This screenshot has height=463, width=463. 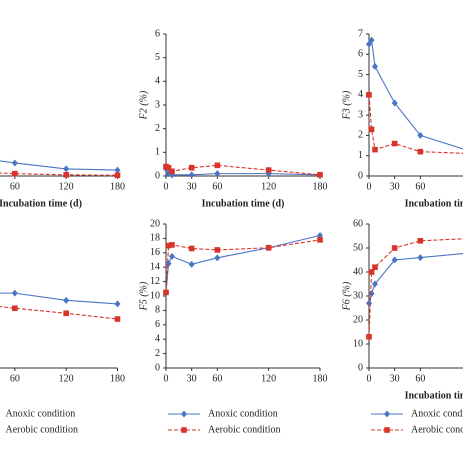 I want to click on y-axis-label: F2 (%), so click(x=143, y=105).